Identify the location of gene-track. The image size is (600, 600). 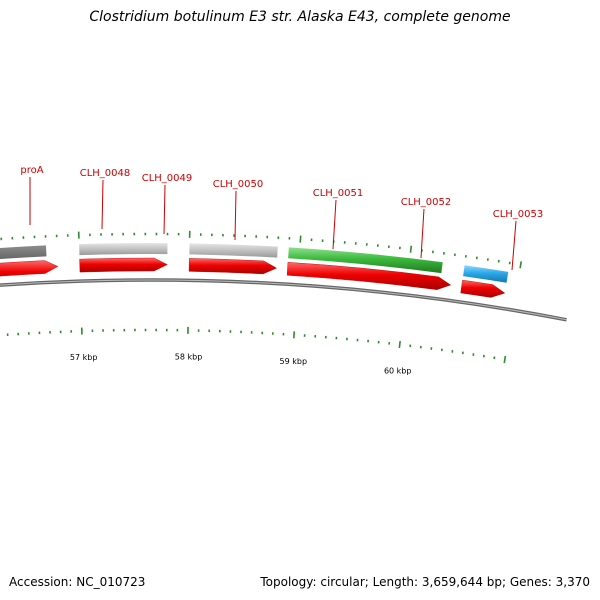
(254, 263).